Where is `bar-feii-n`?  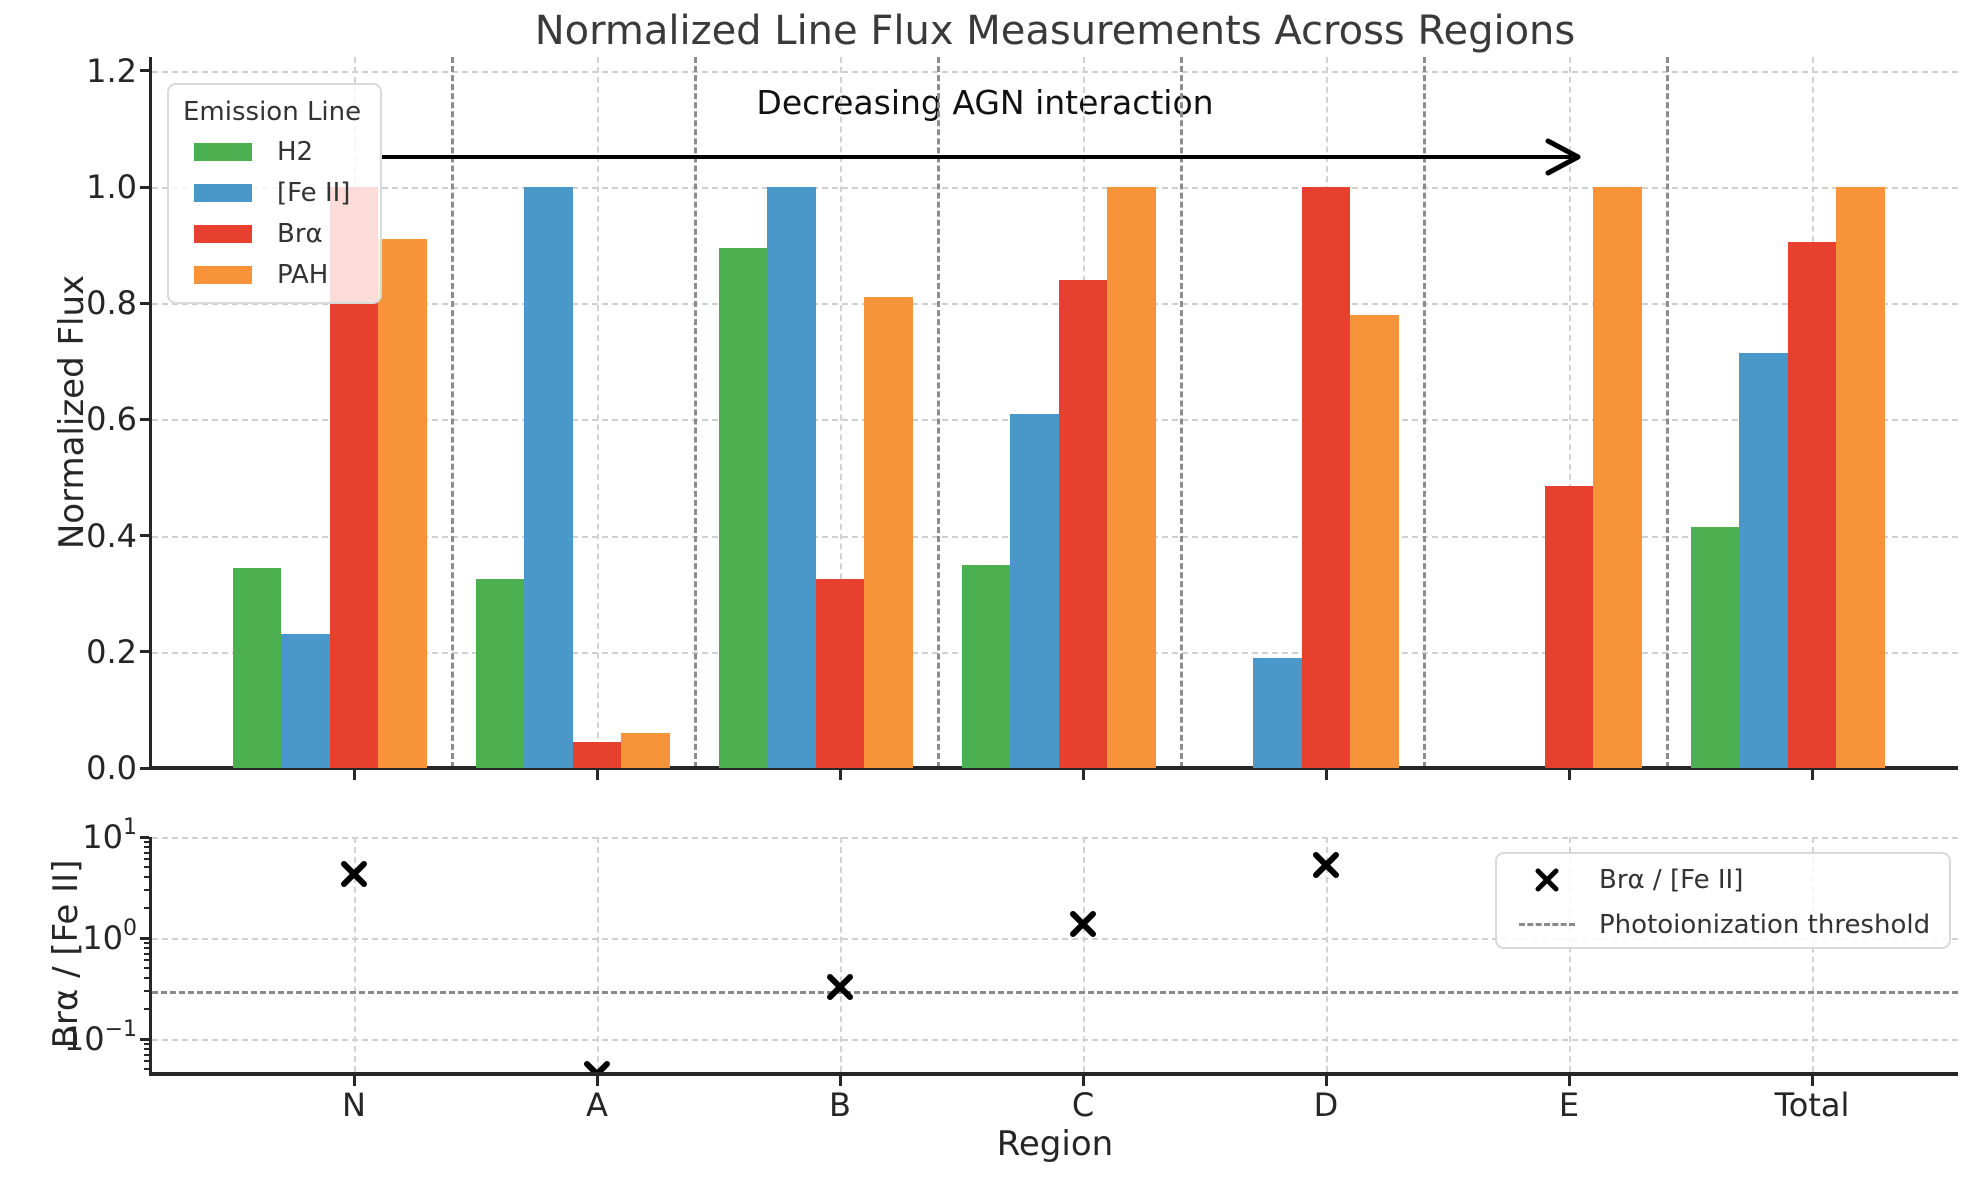
bar-feii-n is located at coordinates (305, 701).